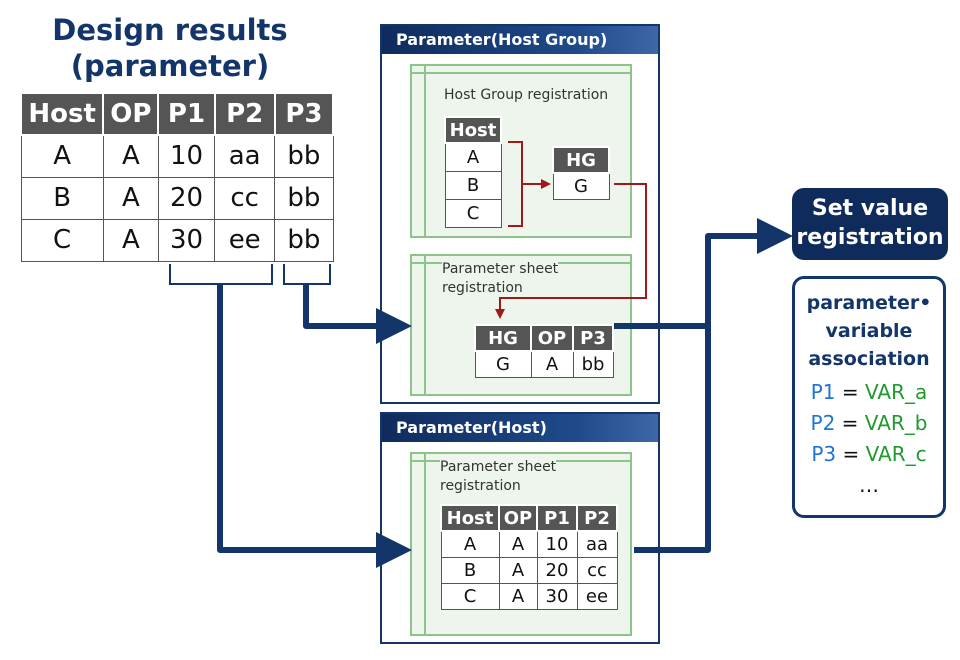 This screenshot has width=960, height=660. I want to click on table-row: G A bb, so click(544, 364).